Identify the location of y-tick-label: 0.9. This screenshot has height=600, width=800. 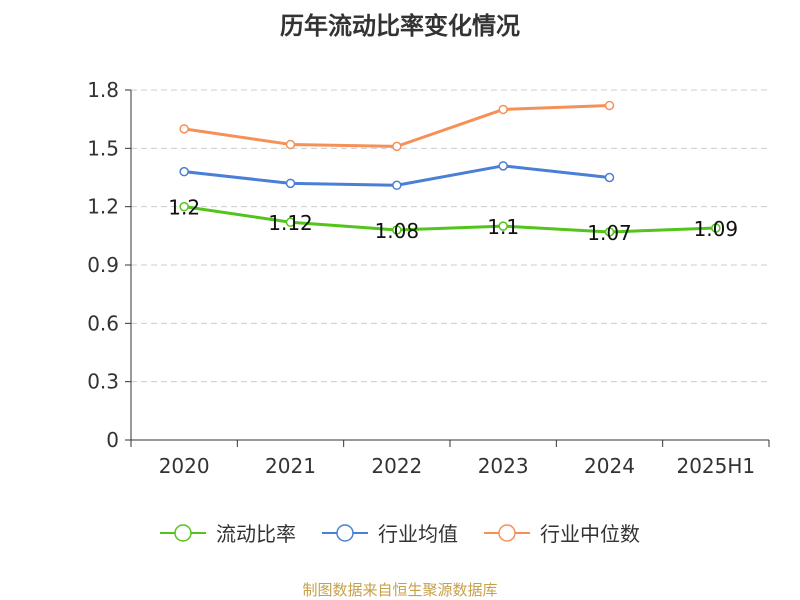
(103, 265).